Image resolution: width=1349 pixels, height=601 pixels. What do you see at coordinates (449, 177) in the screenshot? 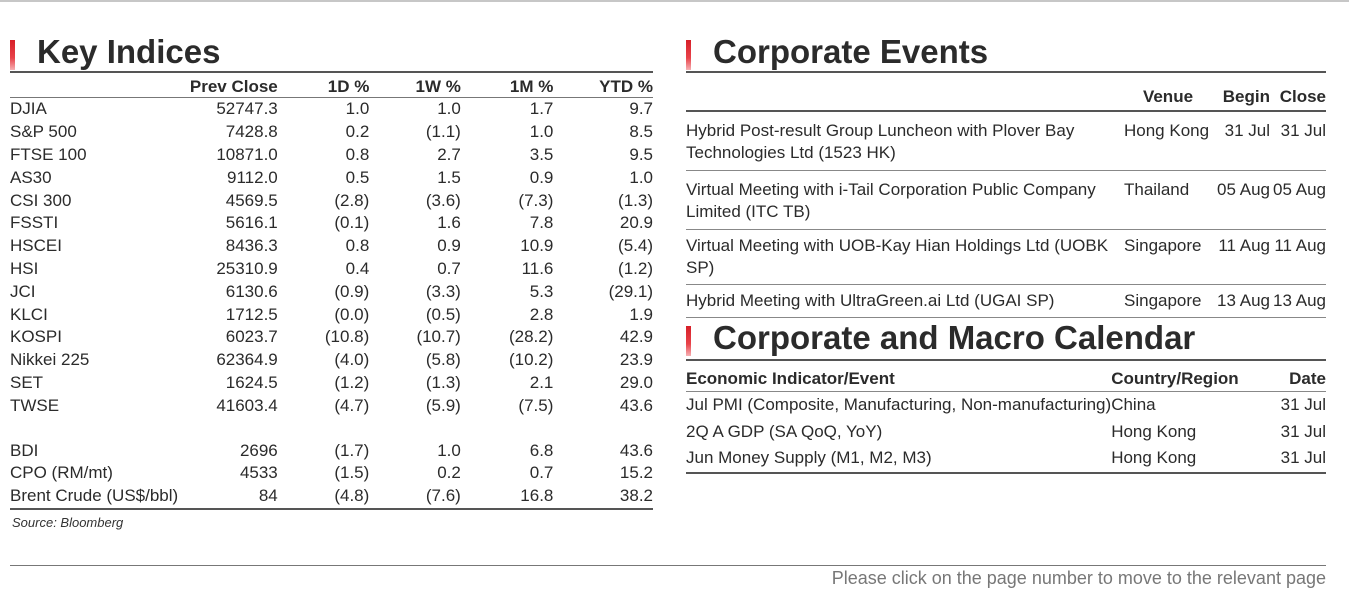
I see `index-value: 1.5` at bounding box center [449, 177].